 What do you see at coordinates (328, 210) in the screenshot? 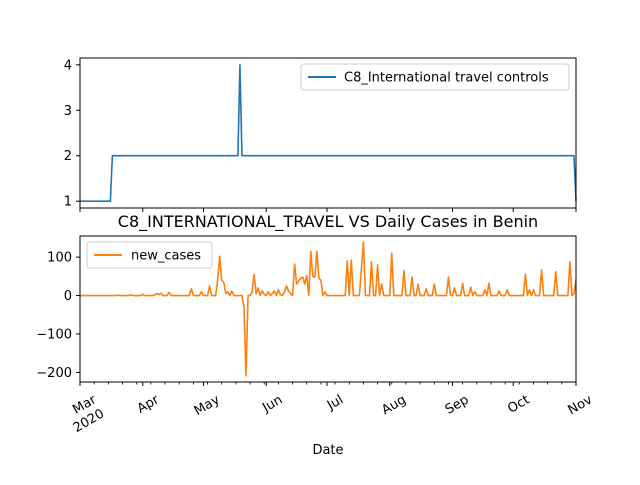
I see `top-x-ticks` at bounding box center [328, 210].